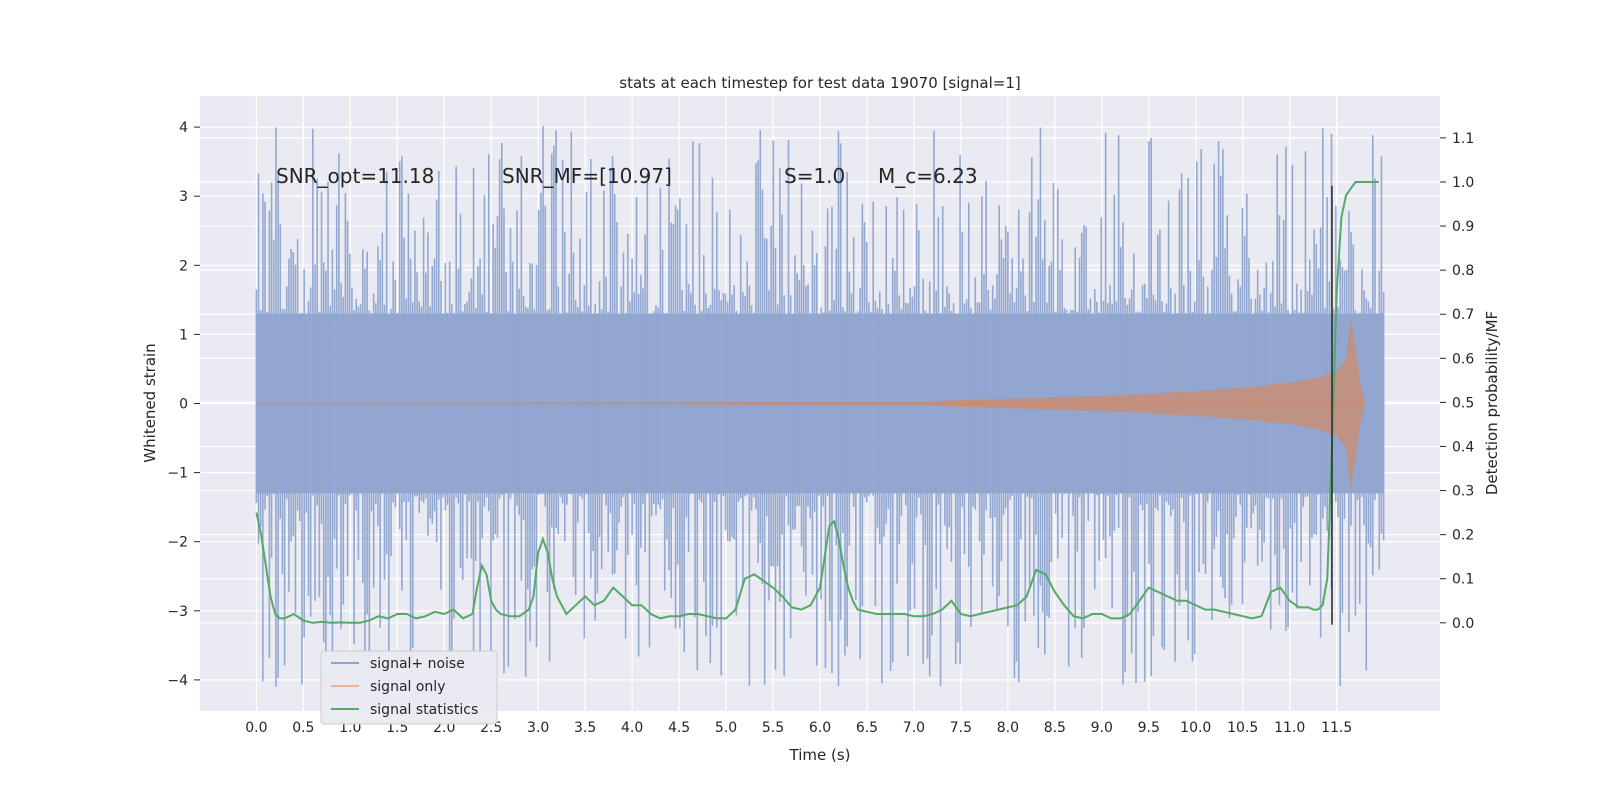  What do you see at coordinates (183, 405) in the screenshot?
I see `y-tick-label: 0` at bounding box center [183, 405].